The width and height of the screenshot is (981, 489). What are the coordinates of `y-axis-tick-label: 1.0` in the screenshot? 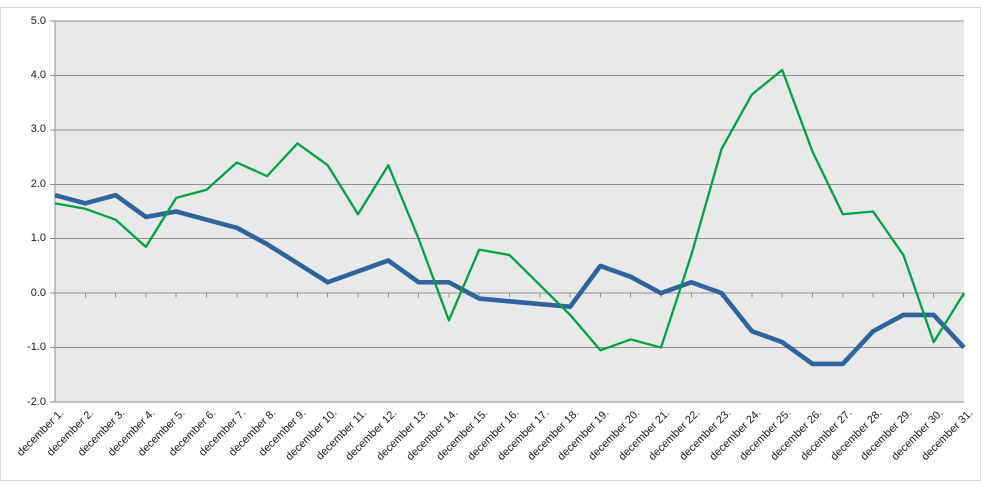 It's located at (38, 238).